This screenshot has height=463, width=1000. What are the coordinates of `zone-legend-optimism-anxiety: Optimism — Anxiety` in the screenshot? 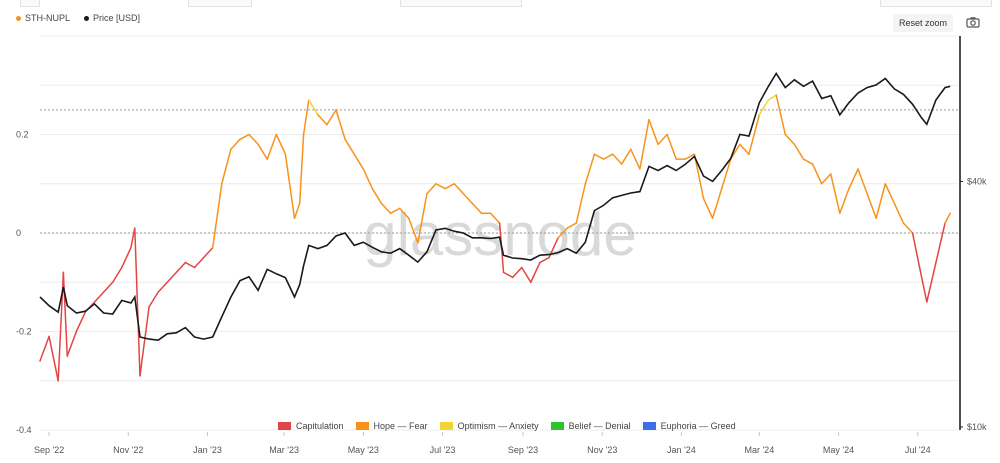 It's located at (489, 426).